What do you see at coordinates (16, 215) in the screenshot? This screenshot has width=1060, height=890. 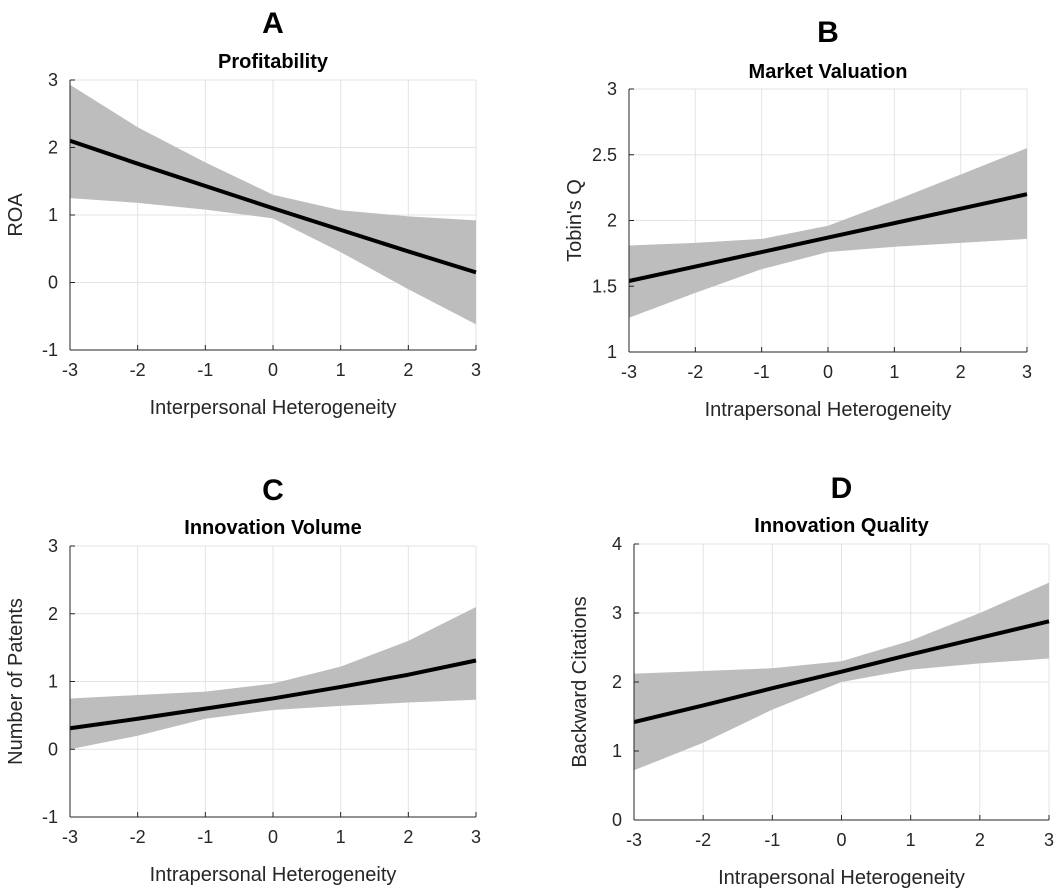 I see `y-axis-label: ROA` at bounding box center [16, 215].